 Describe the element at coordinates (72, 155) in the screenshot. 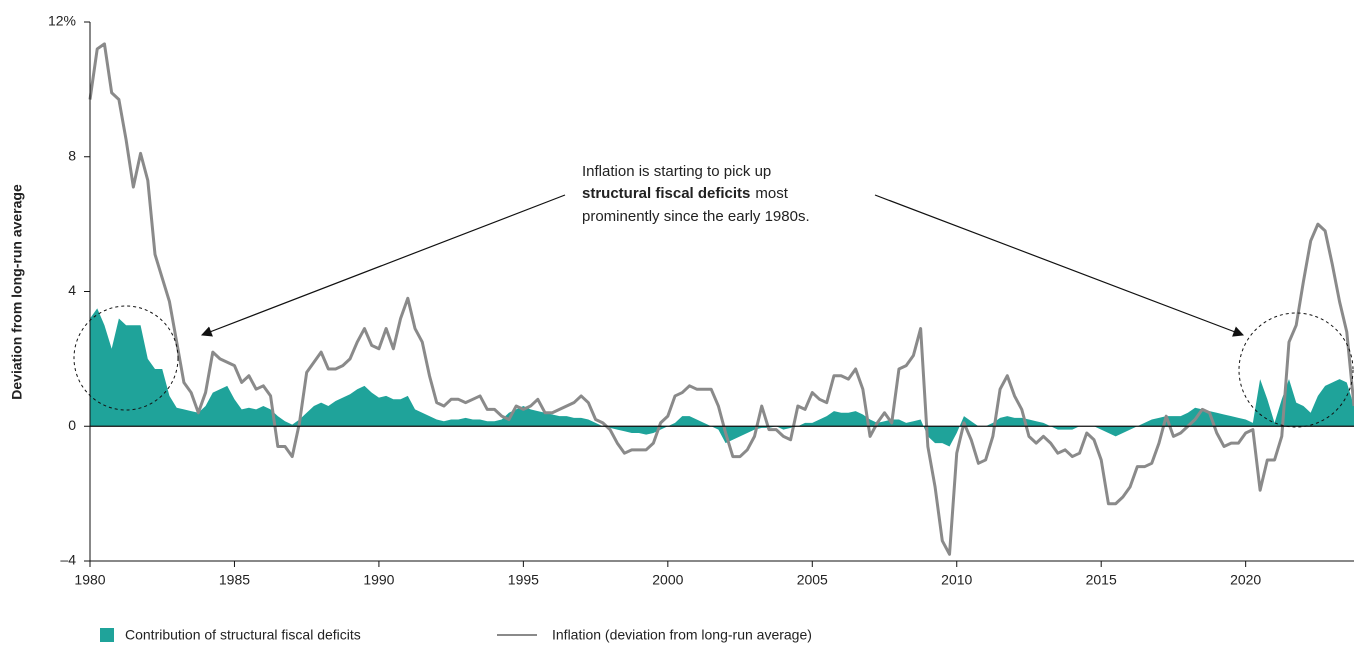

I see `y-tick-label: 8` at that location.